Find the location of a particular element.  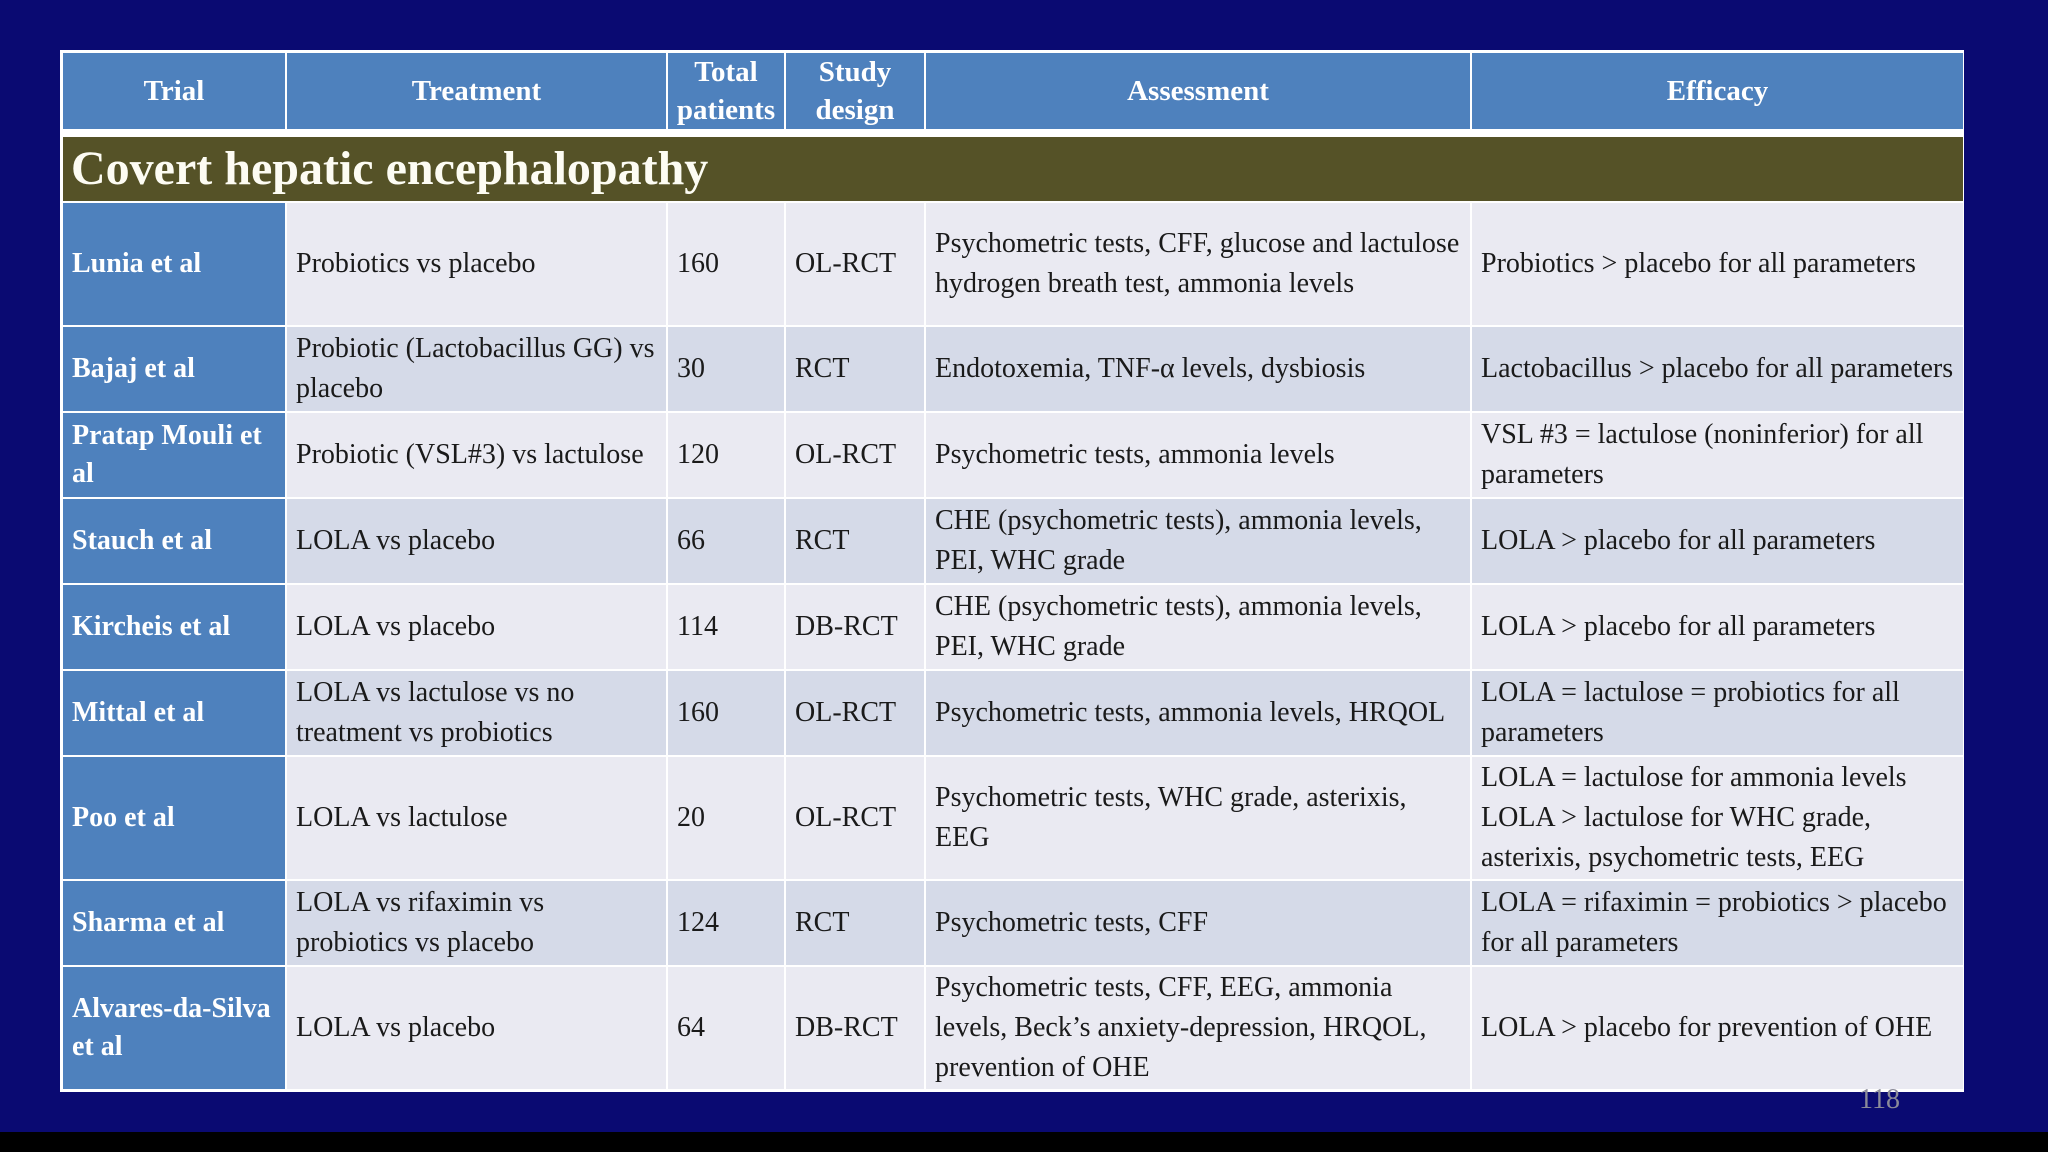

col-header-treatment: Treatment is located at coordinates (476, 91).